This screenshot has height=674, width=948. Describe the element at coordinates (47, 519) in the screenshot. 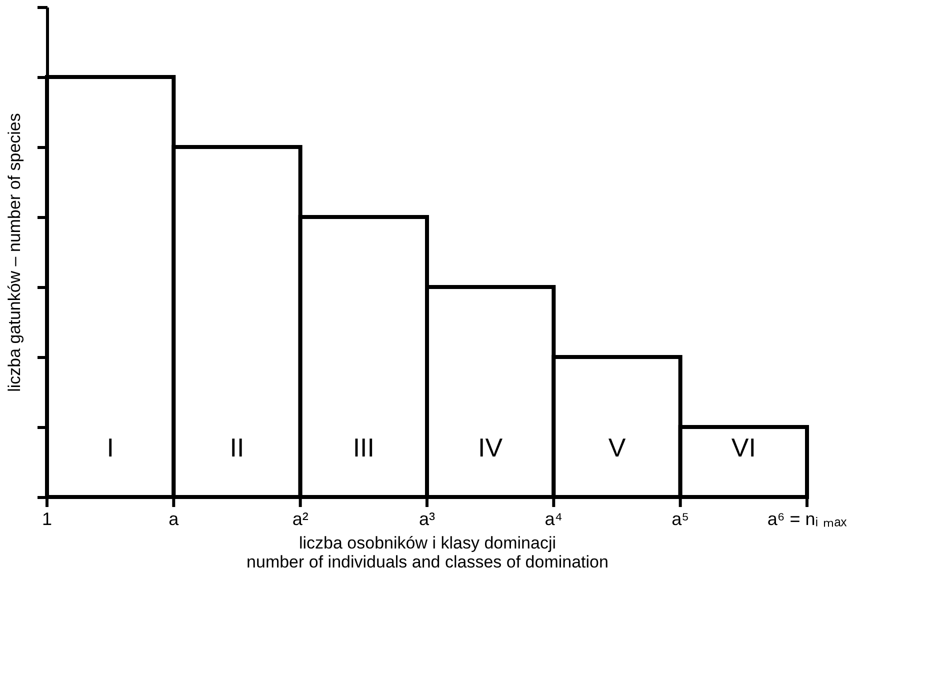

I see `text: 1` at that location.